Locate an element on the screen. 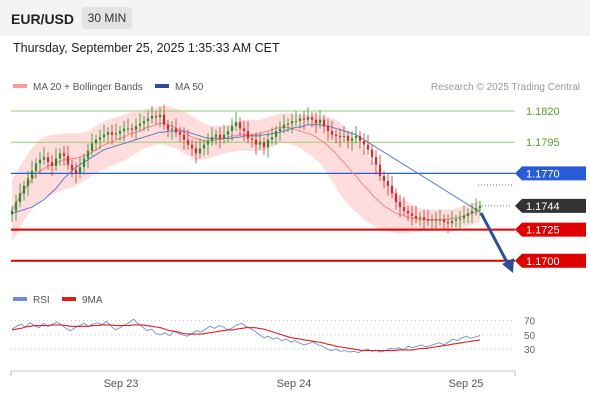 The height and width of the screenshot is (400, 590). rsi-ma-legend-label: 9MA is located at coordinates (92, 300).